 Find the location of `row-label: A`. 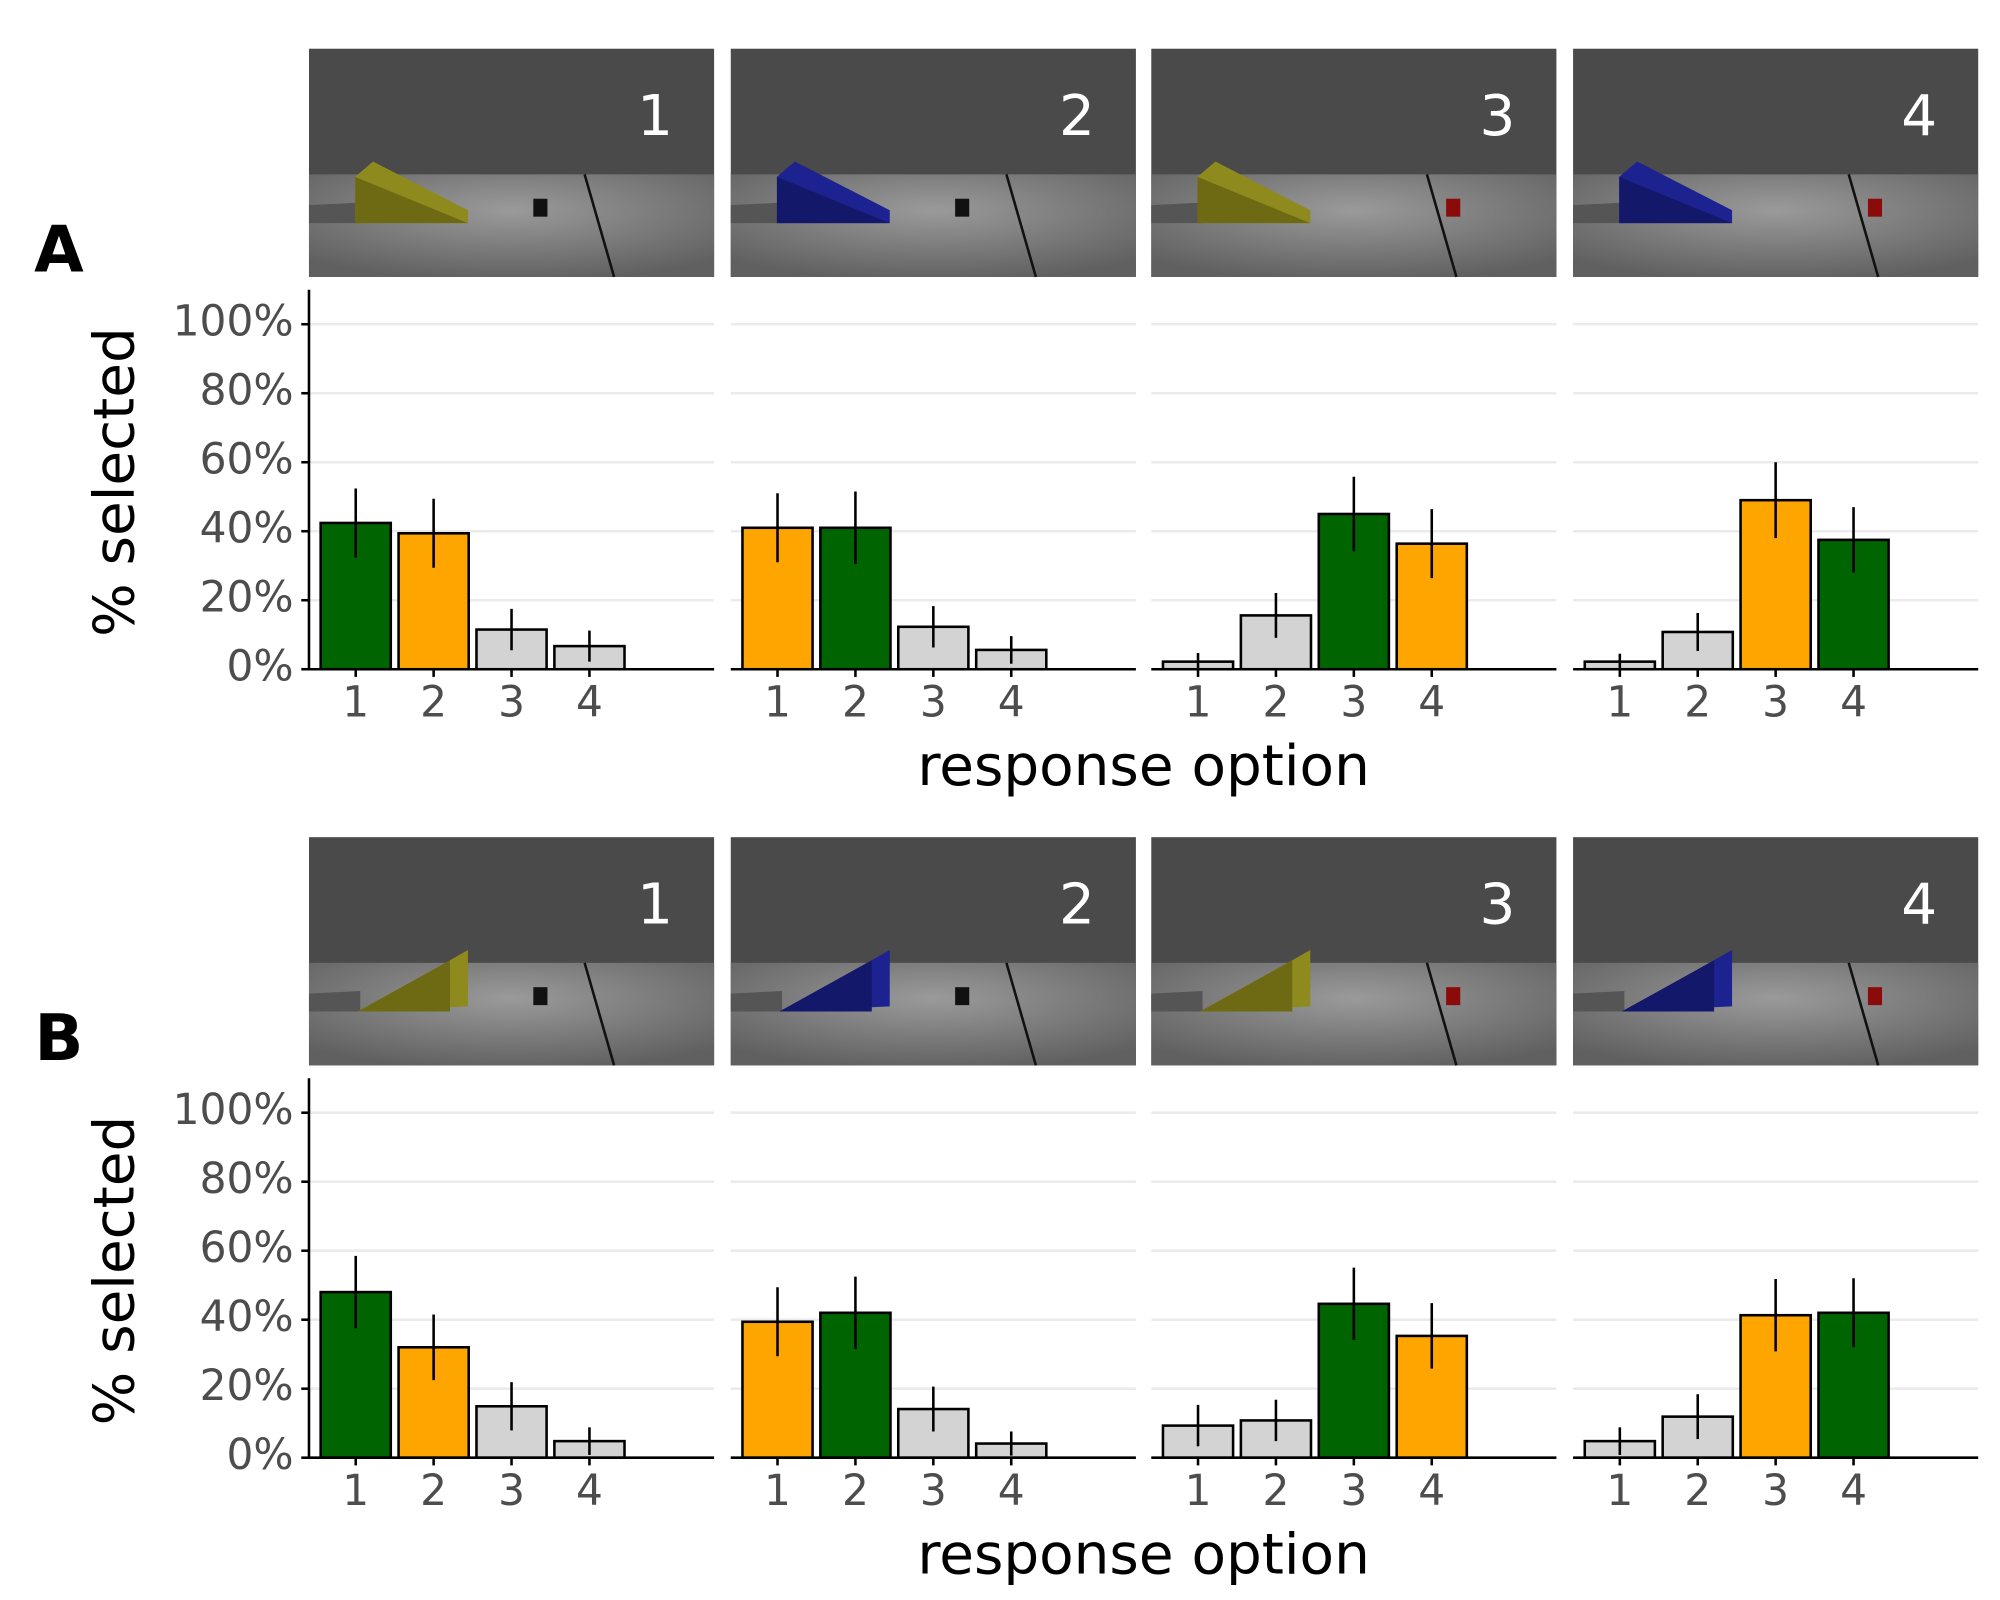

row-label: A is located at coordinates (59, 250).